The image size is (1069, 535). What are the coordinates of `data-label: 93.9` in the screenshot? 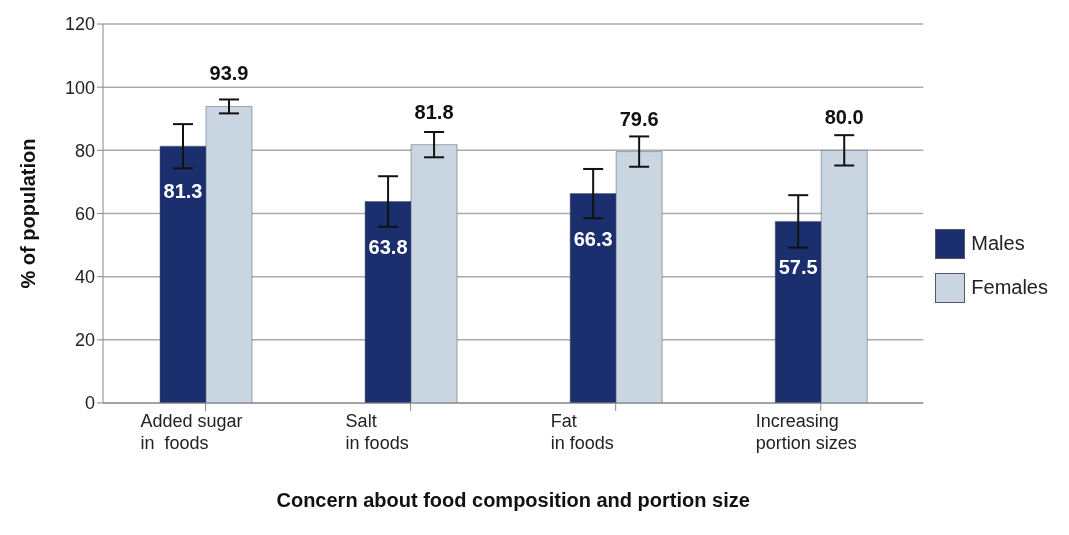 It's located at (229, 73).